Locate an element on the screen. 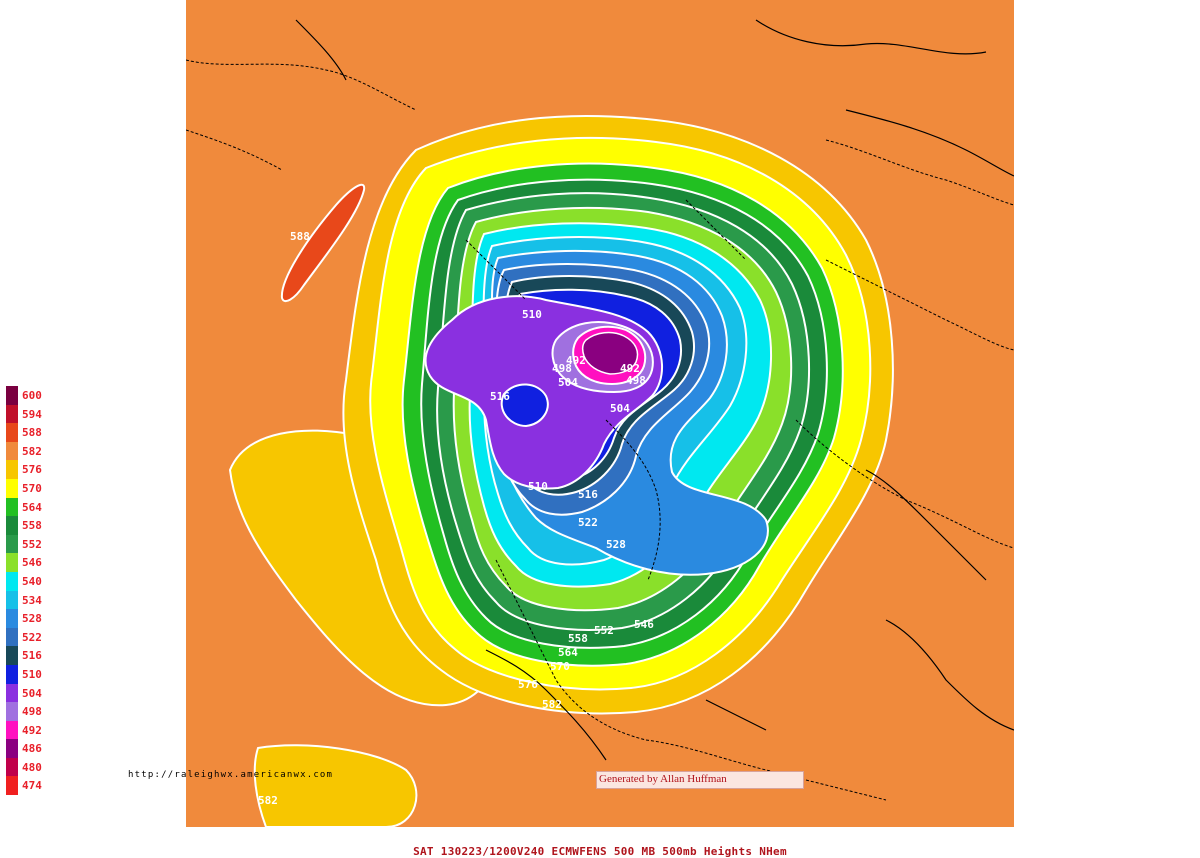  legend-row: 504 is located at coordinates (25, 693).